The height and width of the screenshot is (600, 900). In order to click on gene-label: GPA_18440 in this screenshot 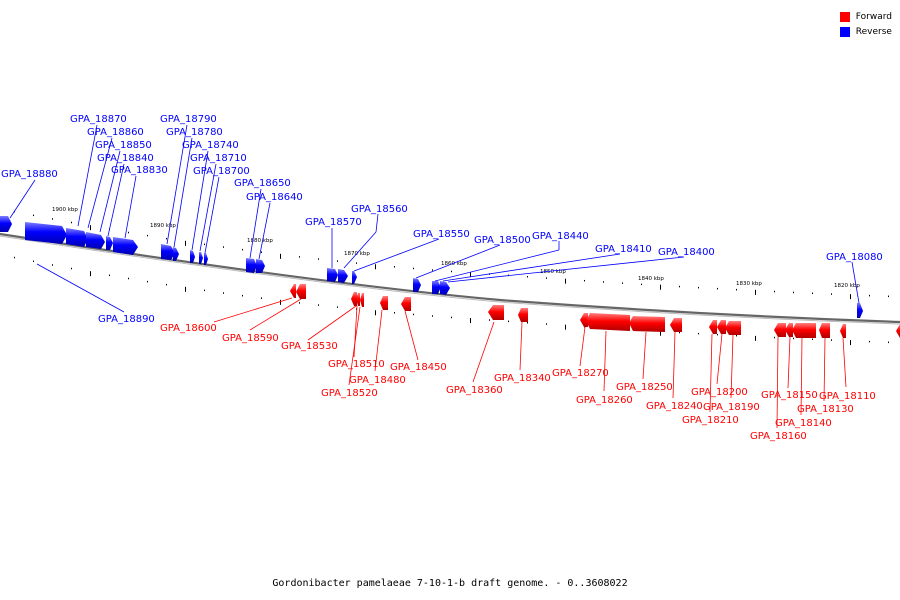, I will do `click(560, 236)`.